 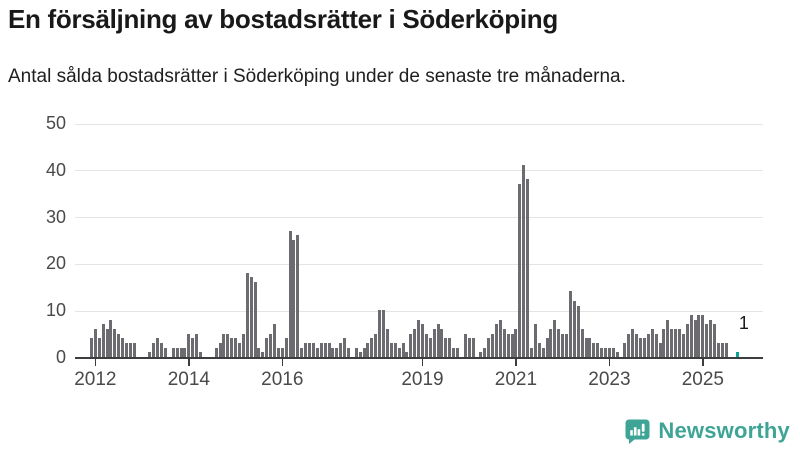 I want to click on newsworthy-logo: Newsworthy, so click(x=707, y=431).